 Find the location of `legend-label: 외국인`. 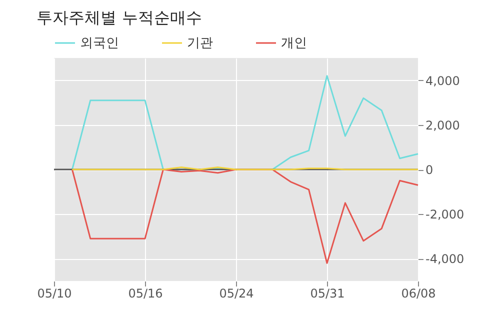

legend-label: 외국인 is located at coordinates (99, 43).